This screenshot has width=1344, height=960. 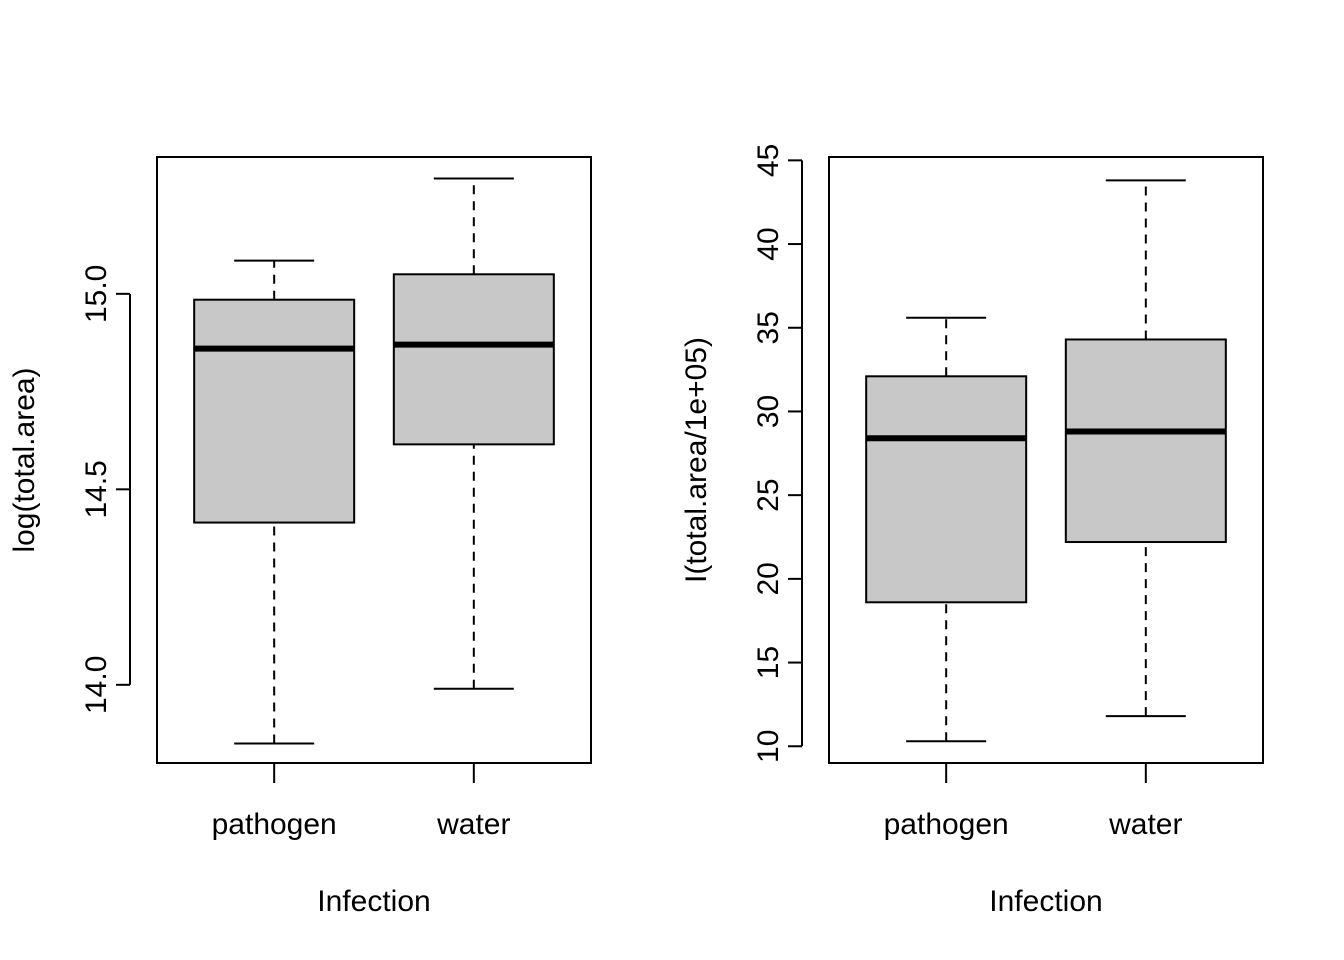 I want to click on y-axis-label: I(total.area/1e+05), so click(x=696, y=460).